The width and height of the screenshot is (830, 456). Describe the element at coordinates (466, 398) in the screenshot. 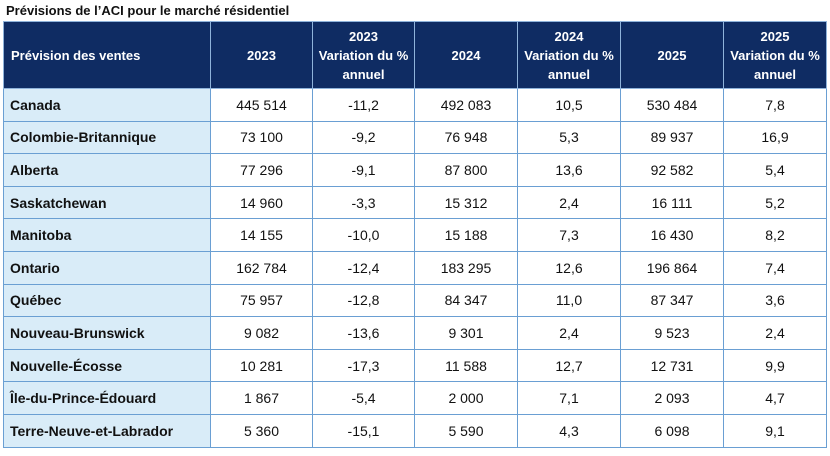

I see `sales-2024: 2 000` at that location.